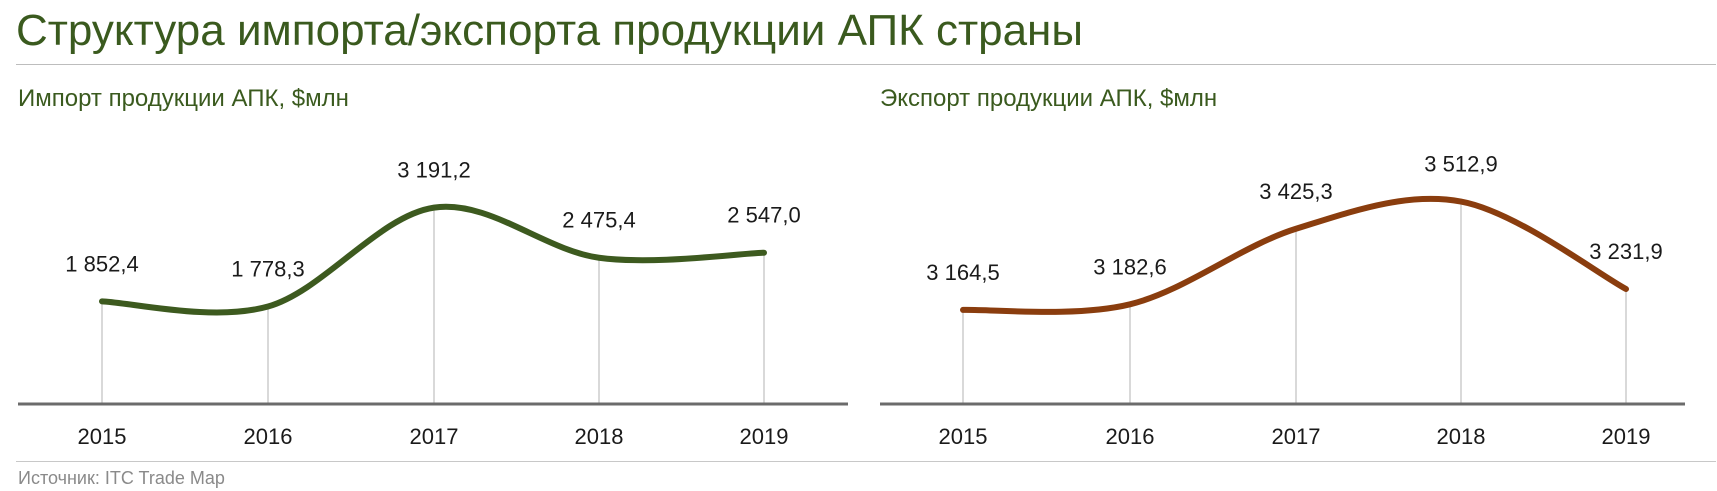 The width and height of the screenshot is (1717, 491). I want to click on export-tick-label-2015: 2015, so click(963, 436).